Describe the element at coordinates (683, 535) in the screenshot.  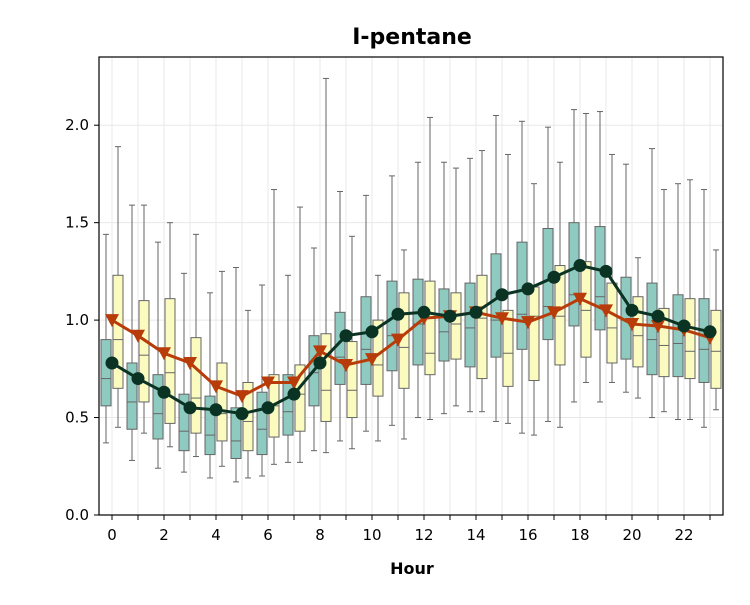
I see `x-tick-label: 22` at that location.